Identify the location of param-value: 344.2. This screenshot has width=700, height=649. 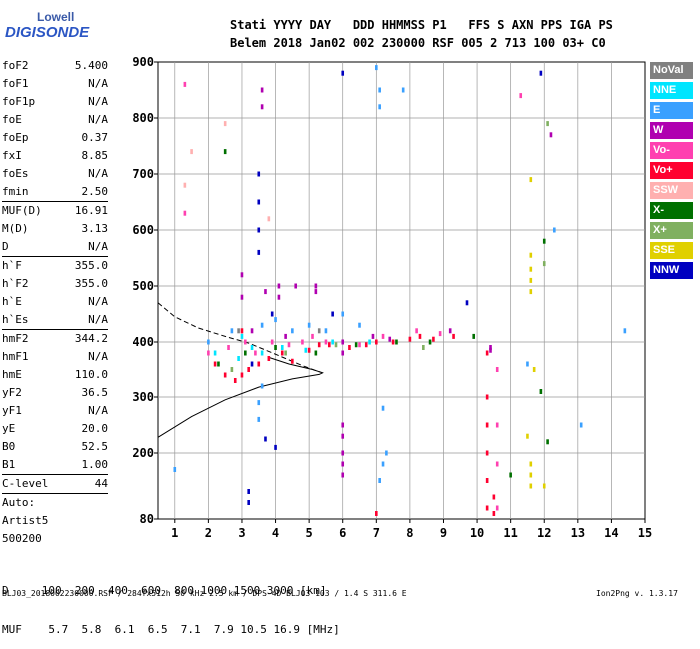
(91, 338).